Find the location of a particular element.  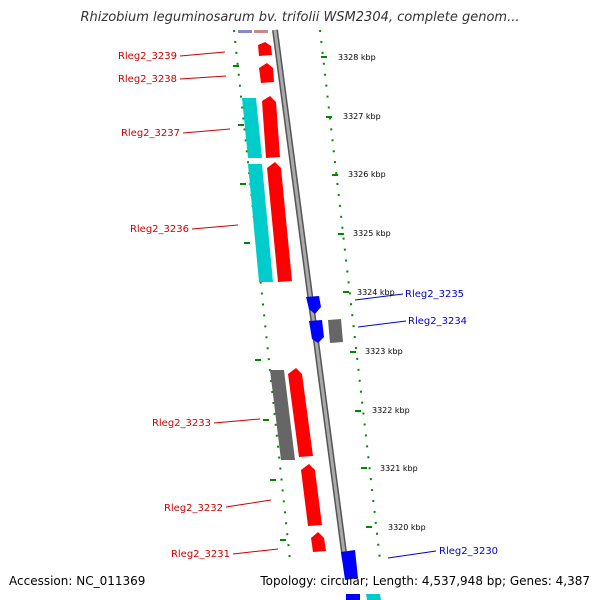

gene-label: Rleg2_3239 is located at coordinates (147, 56).